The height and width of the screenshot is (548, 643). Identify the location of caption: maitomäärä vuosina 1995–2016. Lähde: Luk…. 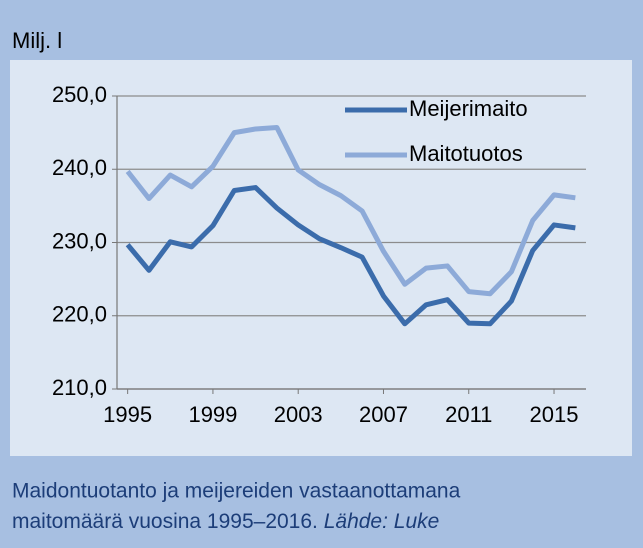
(225, 521).